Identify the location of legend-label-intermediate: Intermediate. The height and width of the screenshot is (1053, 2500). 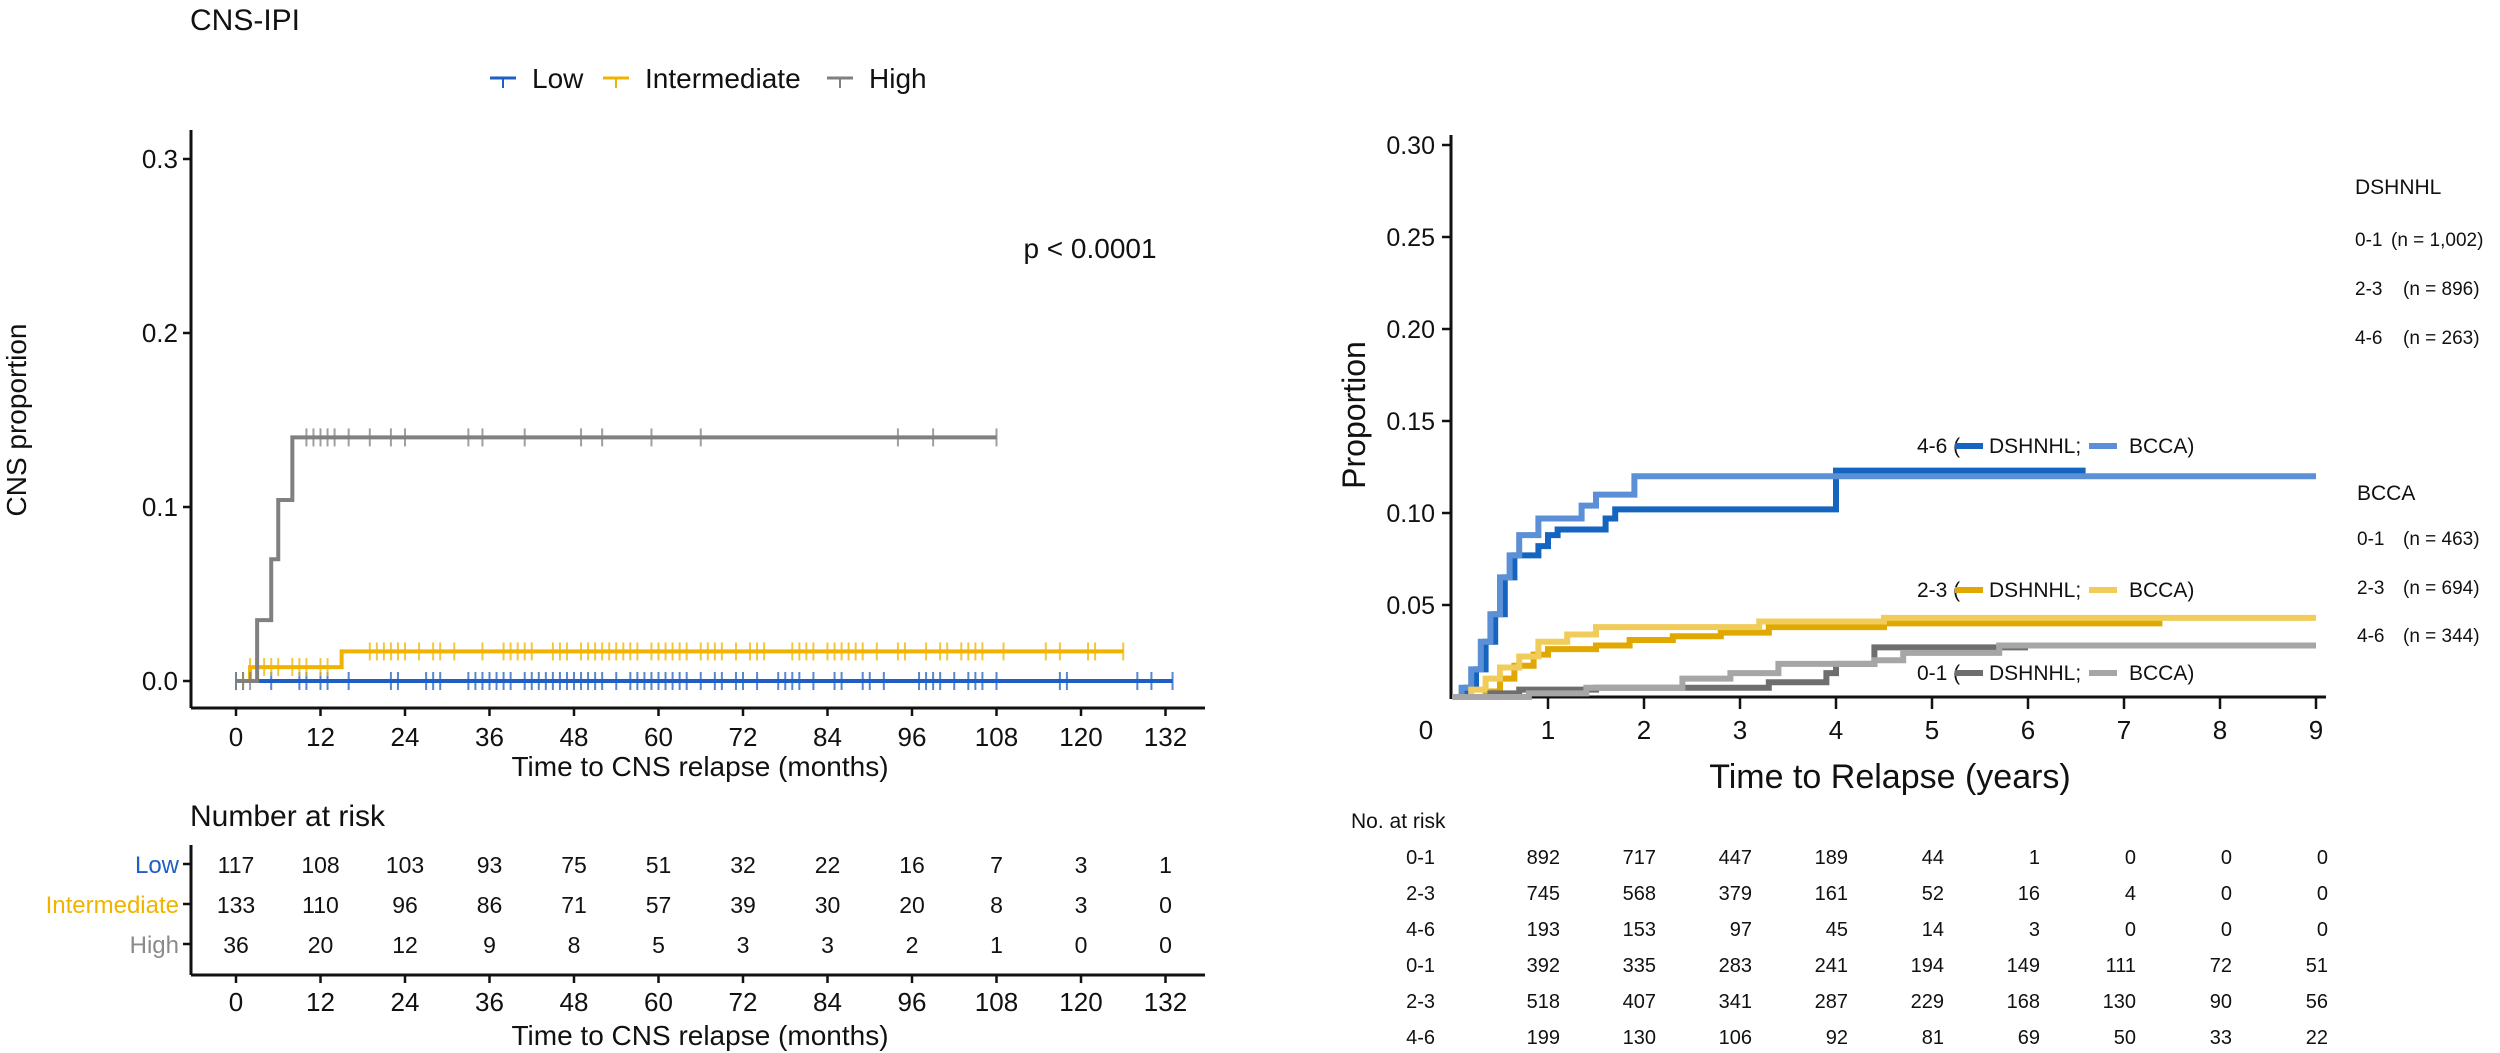
(723, 78).